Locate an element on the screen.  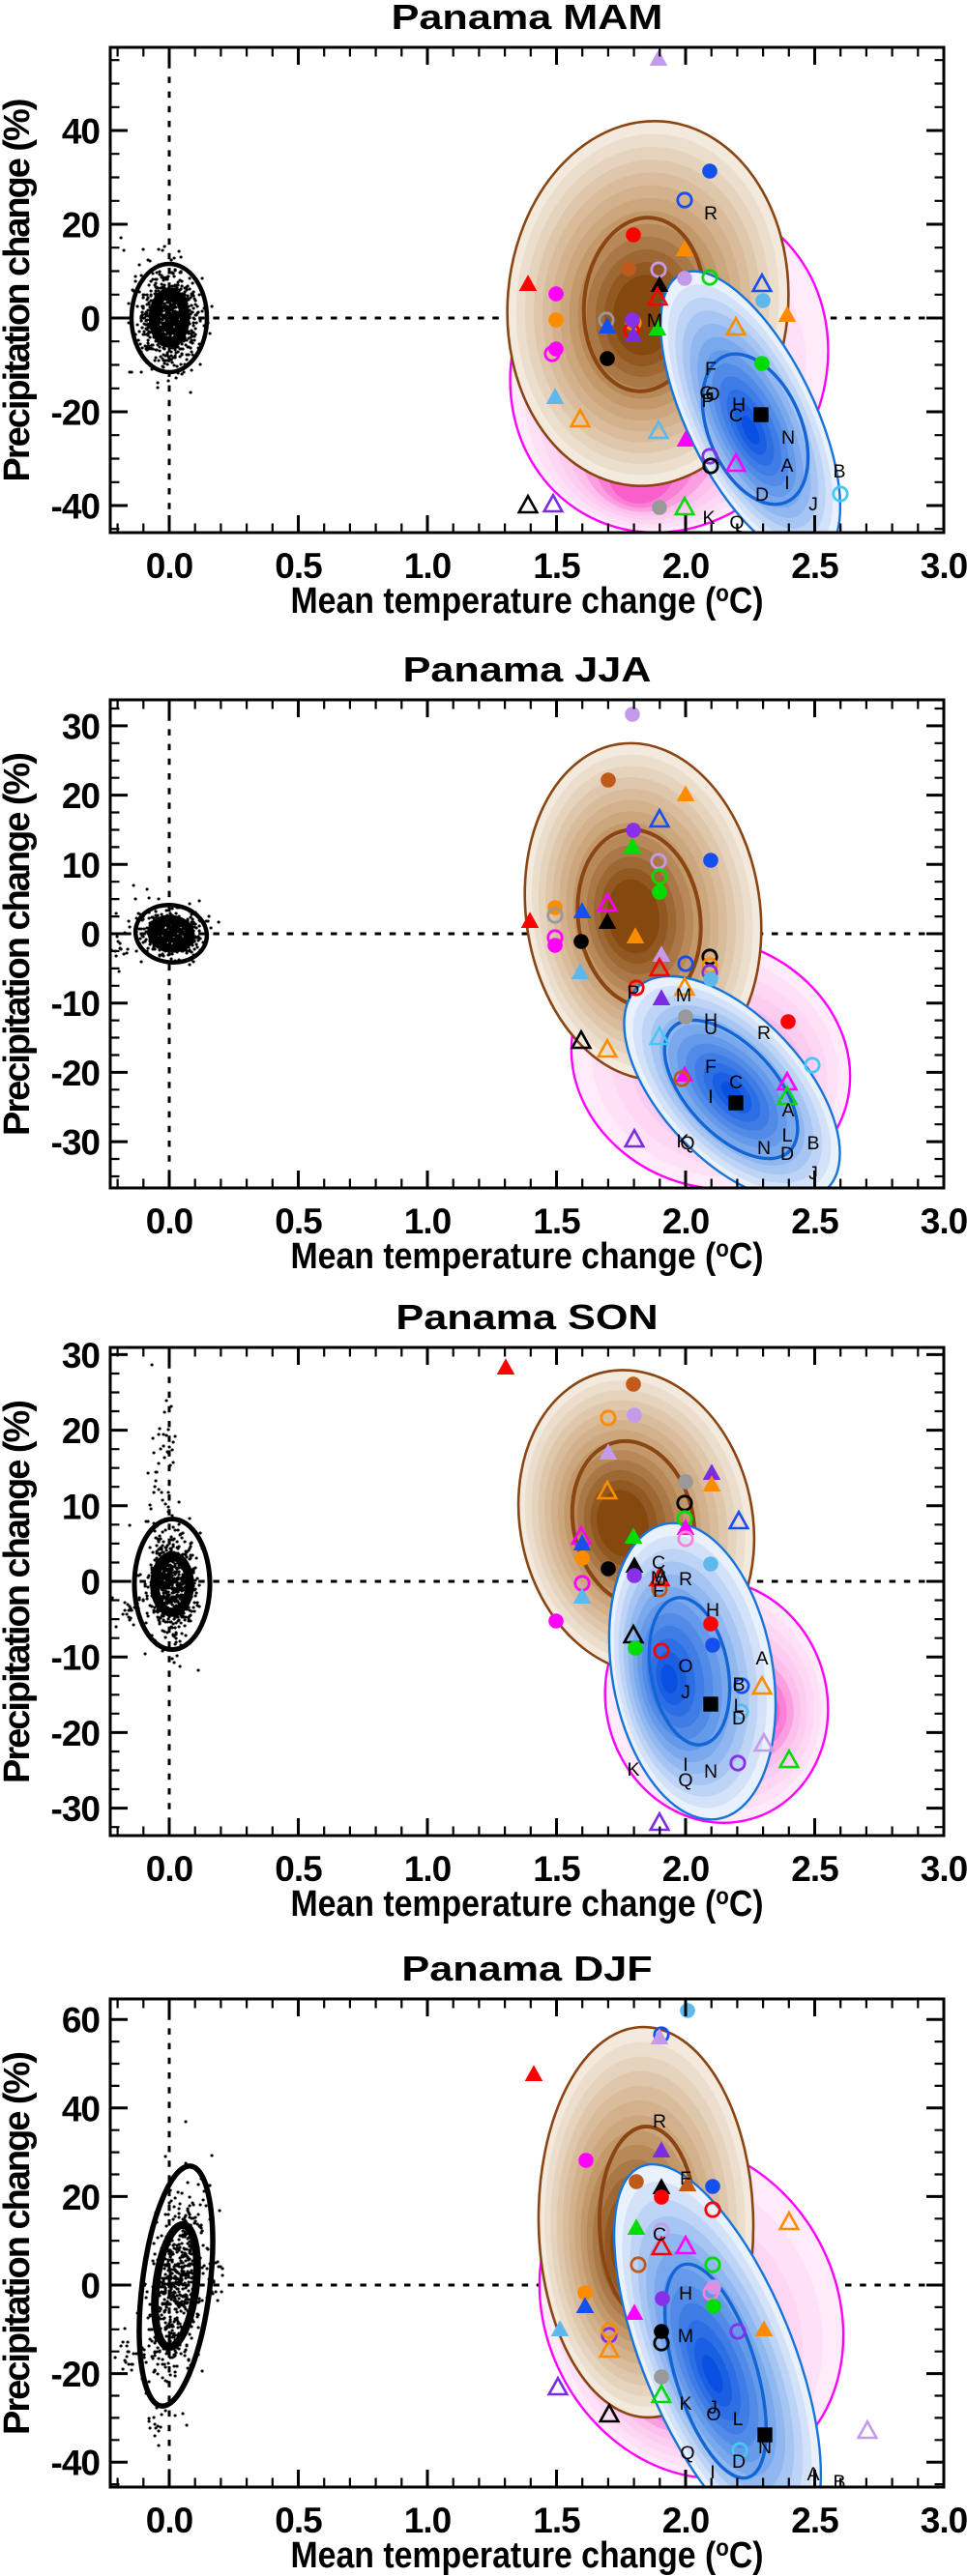
svg-text: 60 is located at coordinates (81, 2021).